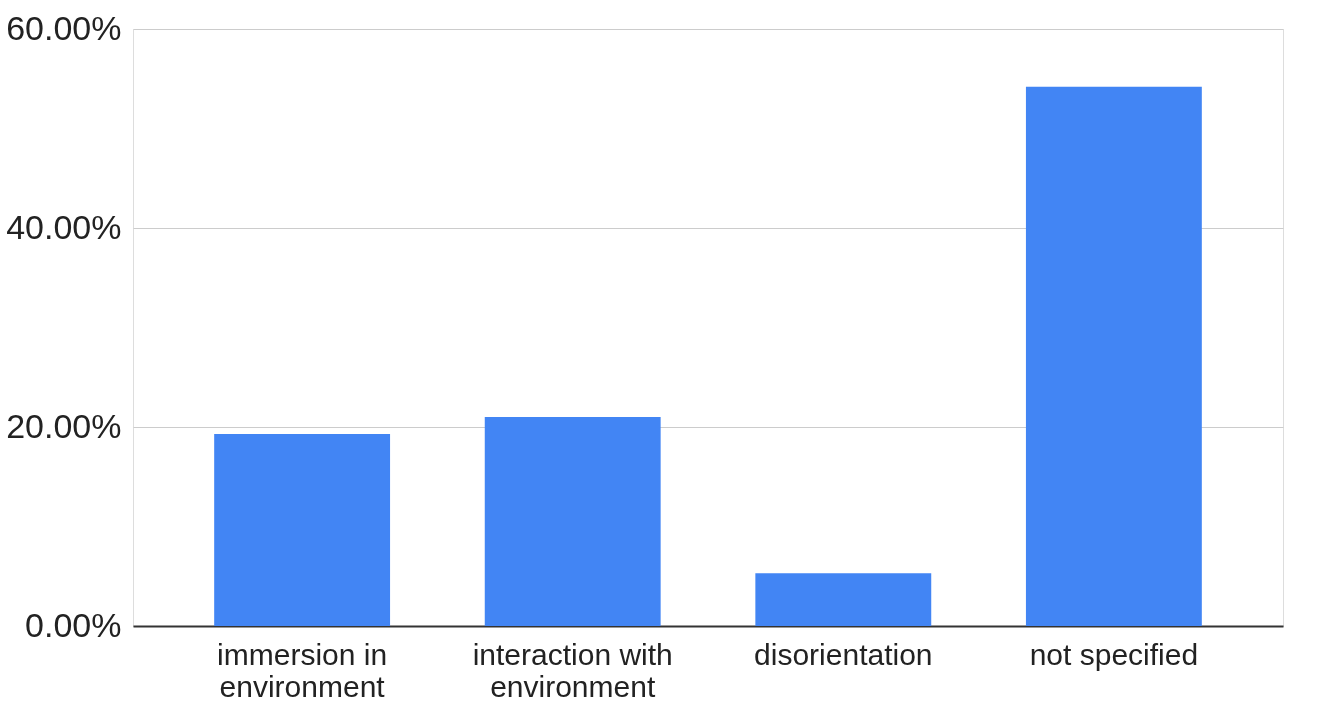 The height and width of the screenshot is (715, 1330). Describe the element at coordinates (572, 670) in the screenshot. I see `x-tick-label: interaction with environment` at that location.